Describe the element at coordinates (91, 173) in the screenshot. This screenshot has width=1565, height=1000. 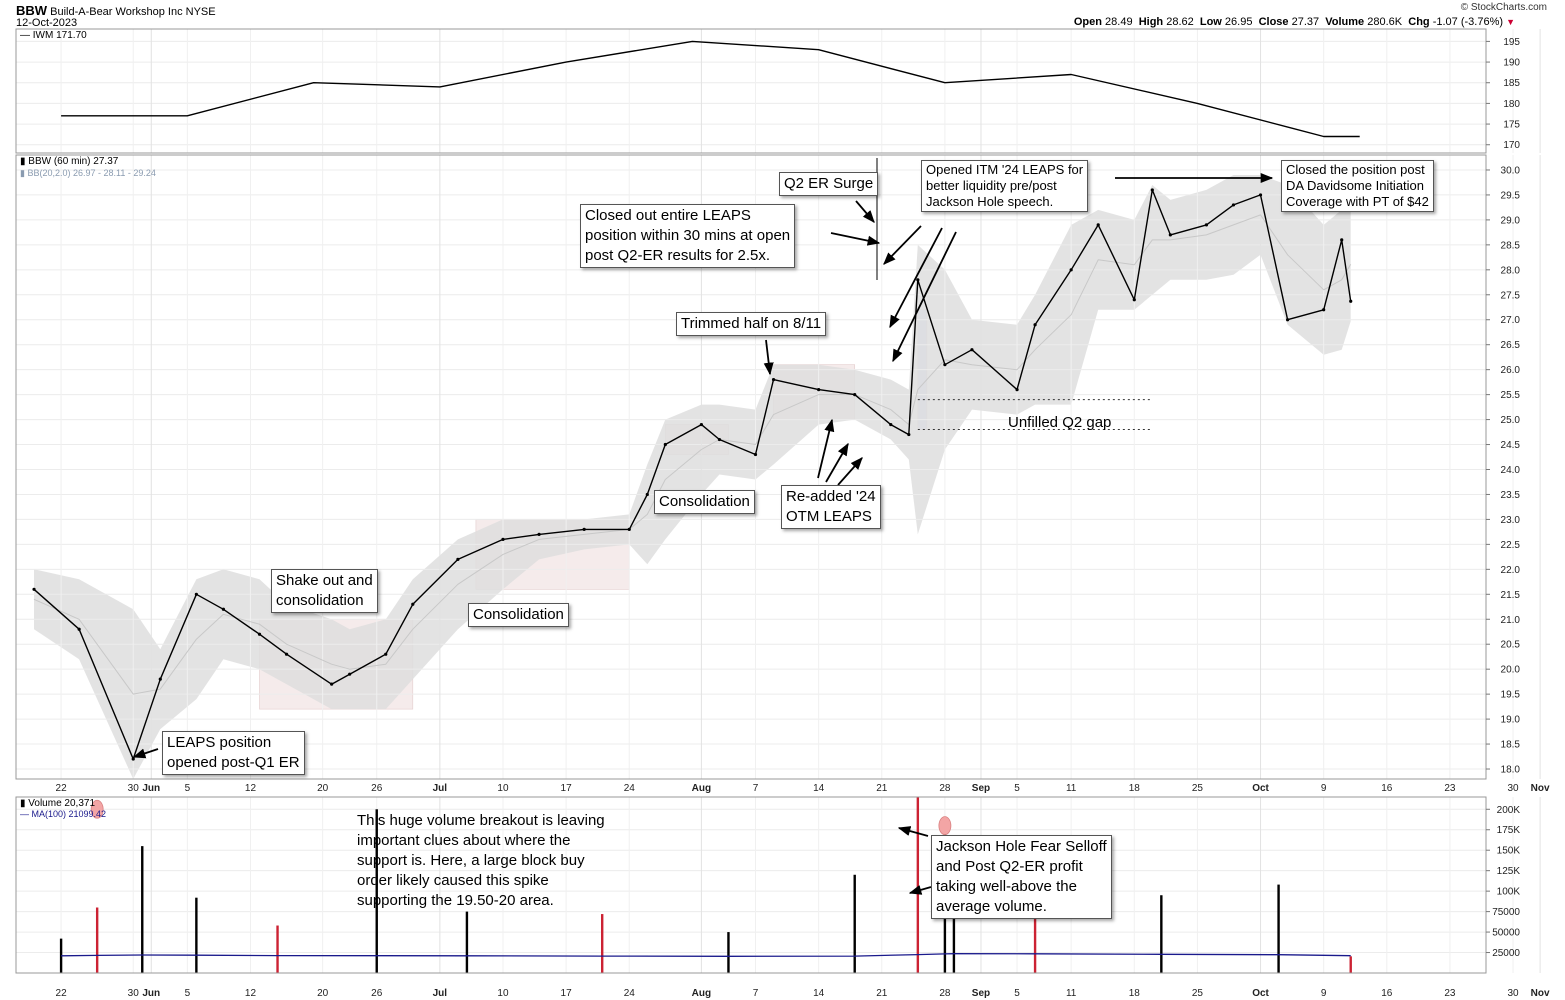
I see `bb-legend-label: BB(20,2.0) 26.97 - 28.11 - 29.24` at that location.